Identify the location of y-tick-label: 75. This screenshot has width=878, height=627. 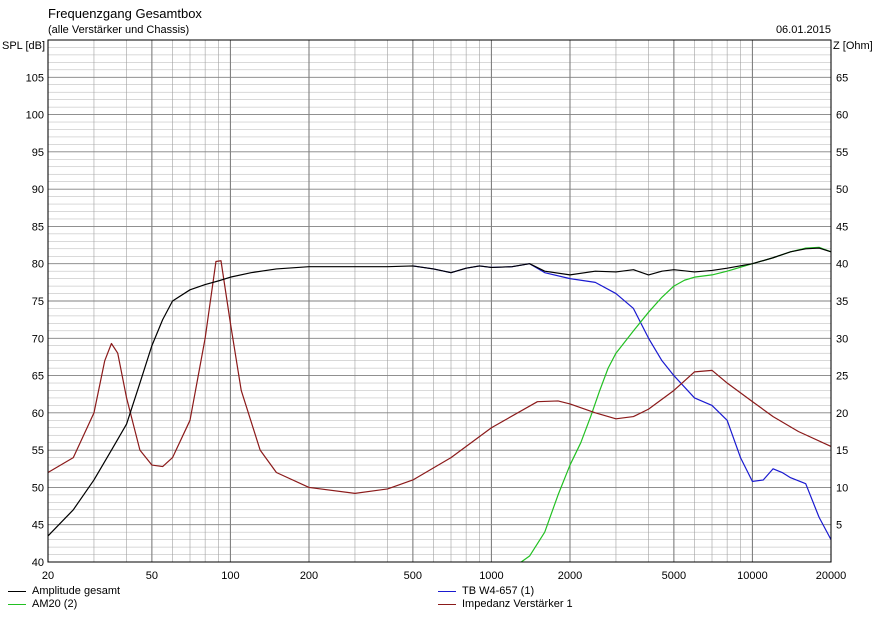
(38, 302).